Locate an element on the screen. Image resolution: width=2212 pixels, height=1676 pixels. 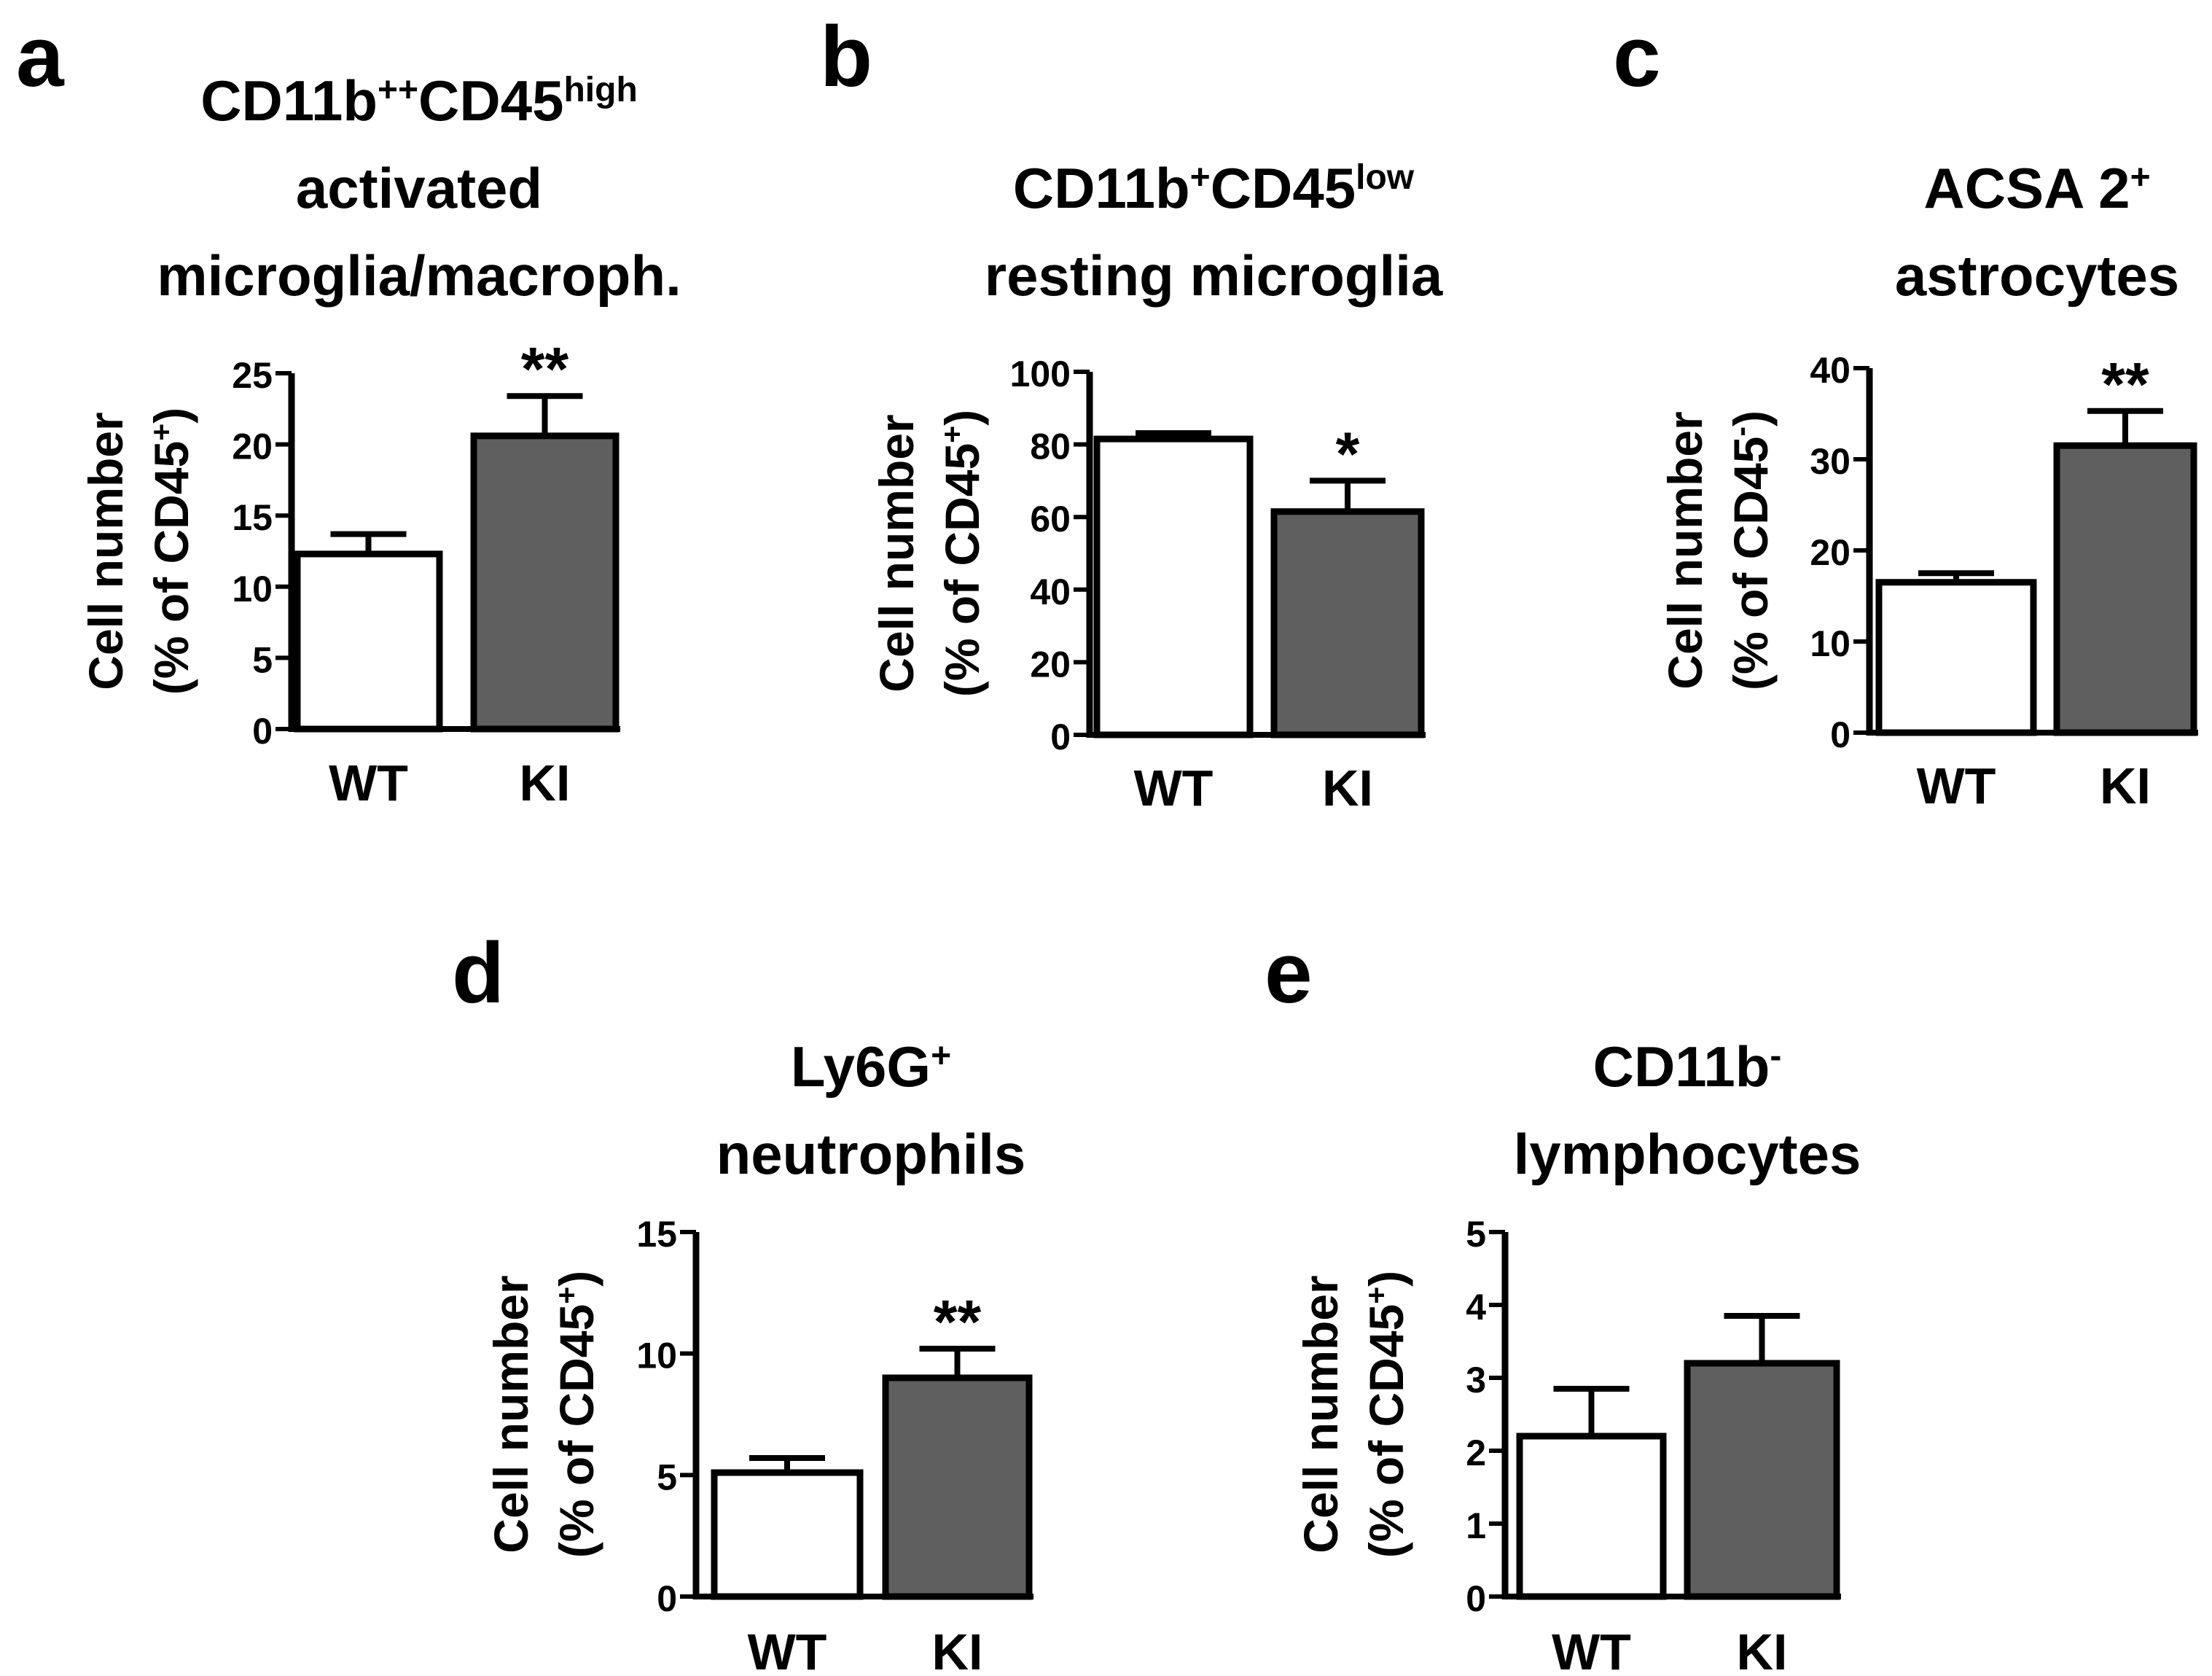
chart-title-line: astrocytes is located at coordinates (2037, 275).